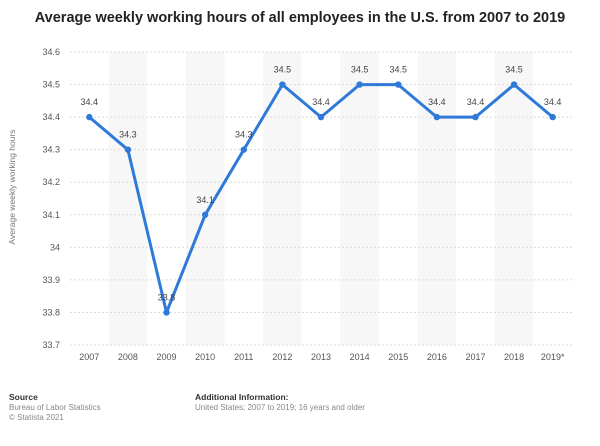 The width and height of the screenshot is (600, 446). I want to click on y-tick-label: 34.4, so click(51, 117).